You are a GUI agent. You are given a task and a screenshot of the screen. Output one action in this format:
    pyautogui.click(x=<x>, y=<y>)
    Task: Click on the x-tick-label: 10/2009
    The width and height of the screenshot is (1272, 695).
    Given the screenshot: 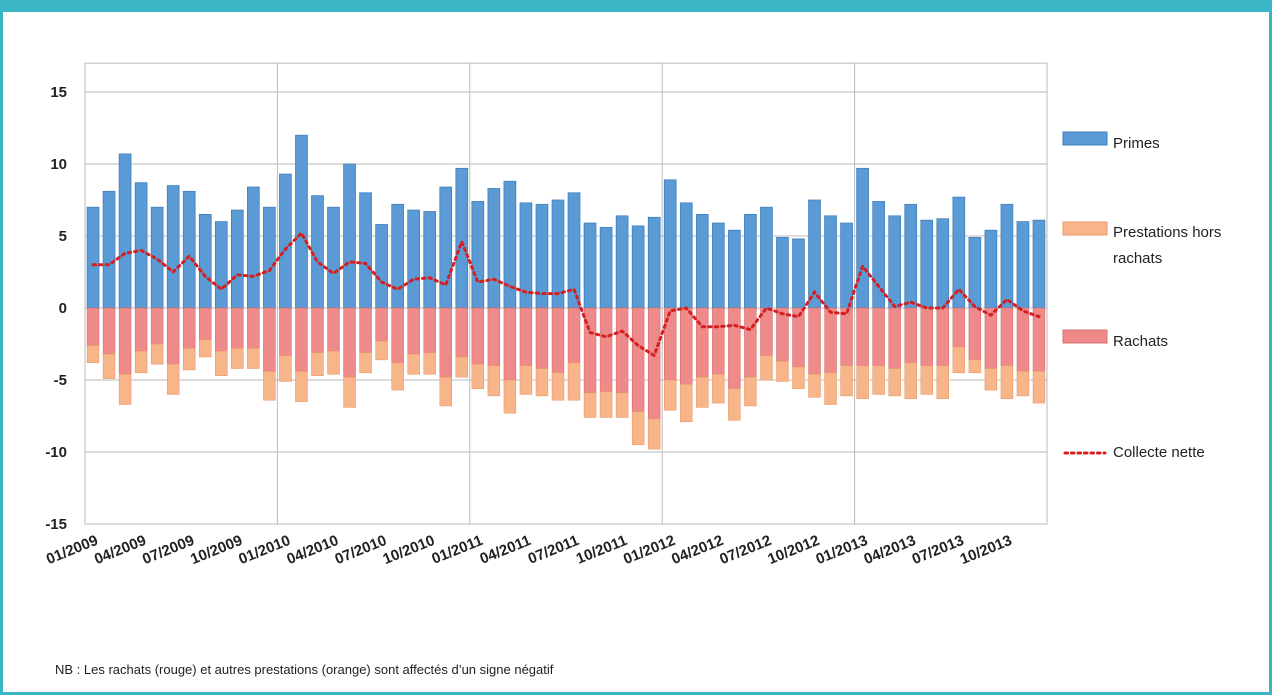 What is the action you would take?
    pyautogui.click(x=216, y=550)
    